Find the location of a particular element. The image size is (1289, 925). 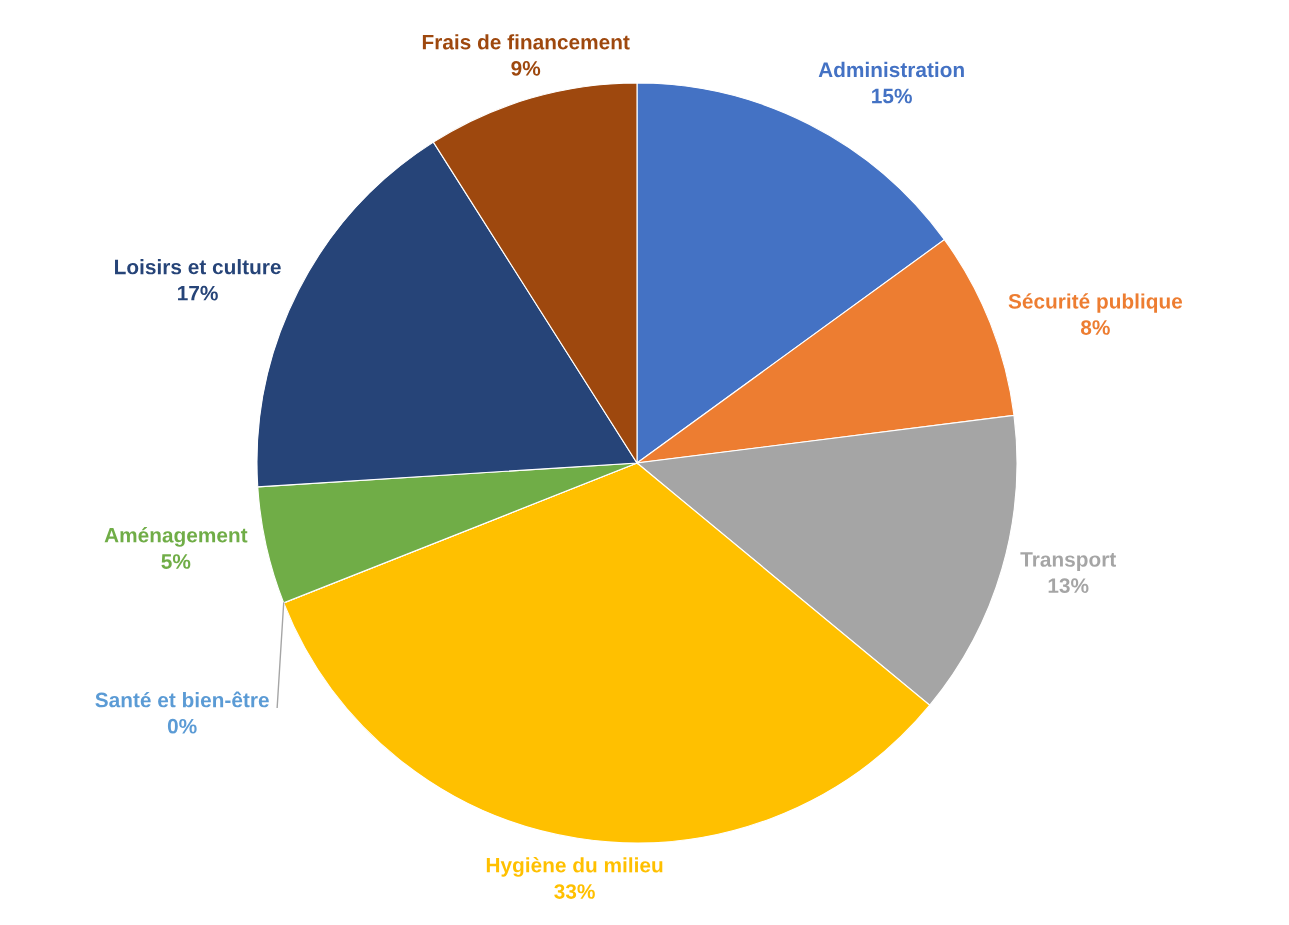

data-label: 17% is located at coordinates (198, 293).